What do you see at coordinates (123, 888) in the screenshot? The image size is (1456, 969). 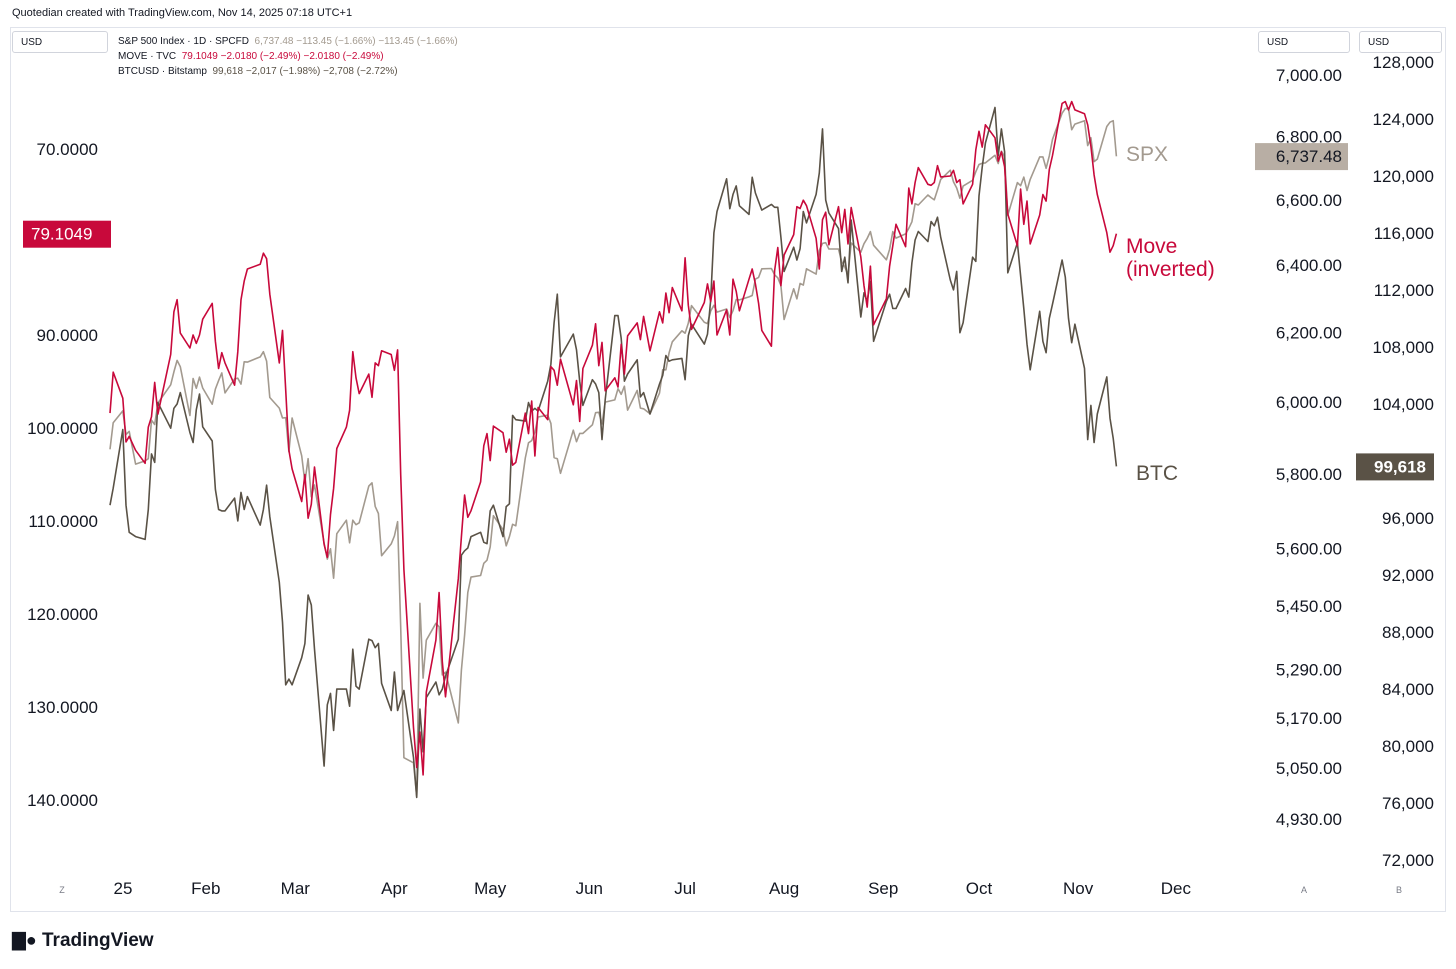 I see `x-tick-label: 25` at bounding box center [123, 888].